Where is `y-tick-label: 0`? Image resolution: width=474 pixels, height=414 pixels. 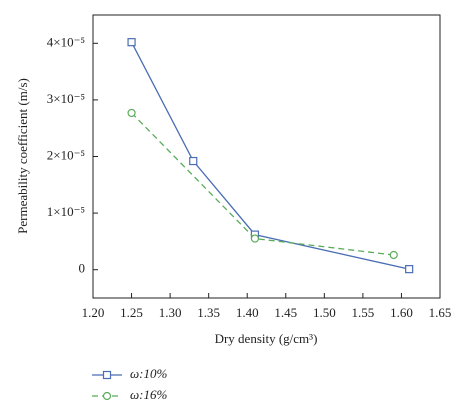
y-tick-label: 0 is located at coordinates (82, 268).